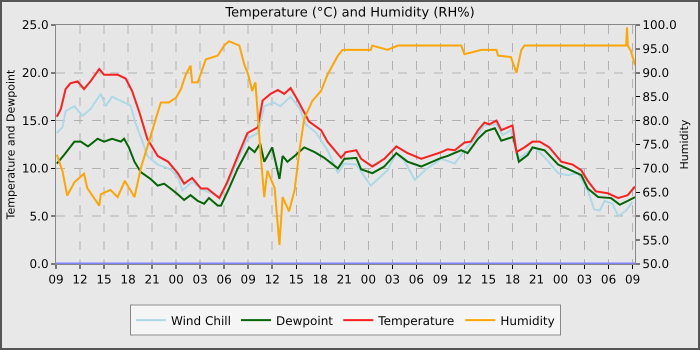  What do you see at coordinates (35, 121) in the screenshot?
I see `y-tick-label: 15.0` at bounding box center [35, 121].